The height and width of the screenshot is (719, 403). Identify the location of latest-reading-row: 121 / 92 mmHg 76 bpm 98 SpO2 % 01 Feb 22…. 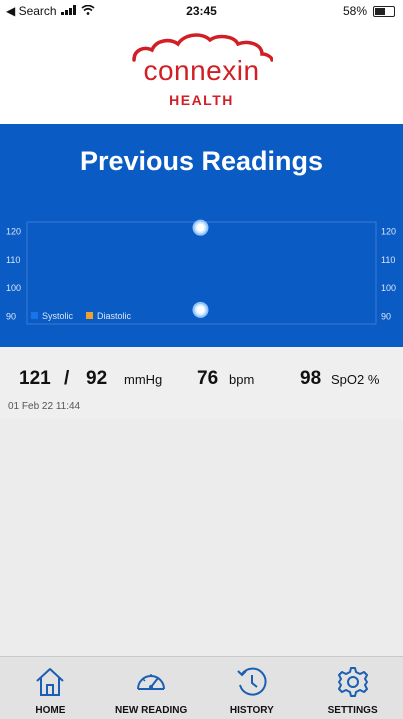
(201, 383).